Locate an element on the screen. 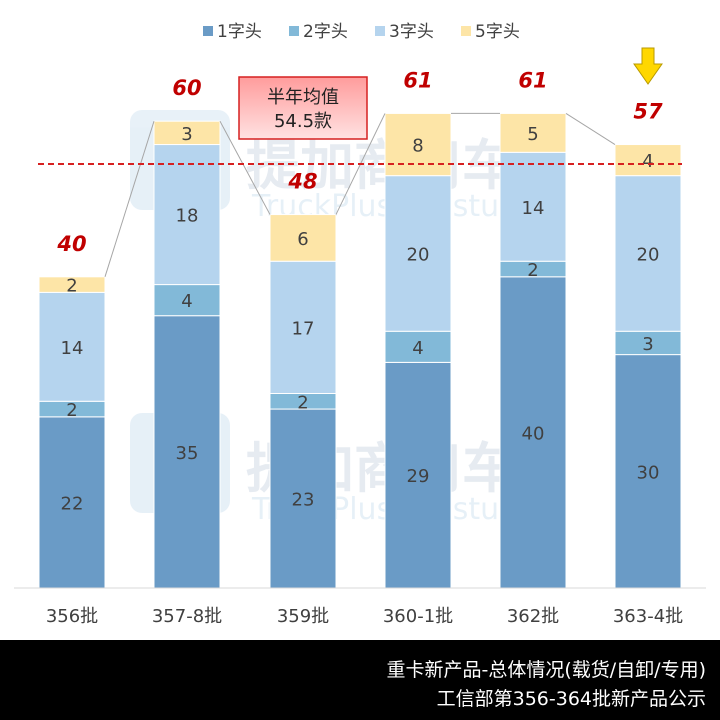 This screenshot has width=720, height=720. average-label-line1: 半年均值 is located at coordinates (303, 97).